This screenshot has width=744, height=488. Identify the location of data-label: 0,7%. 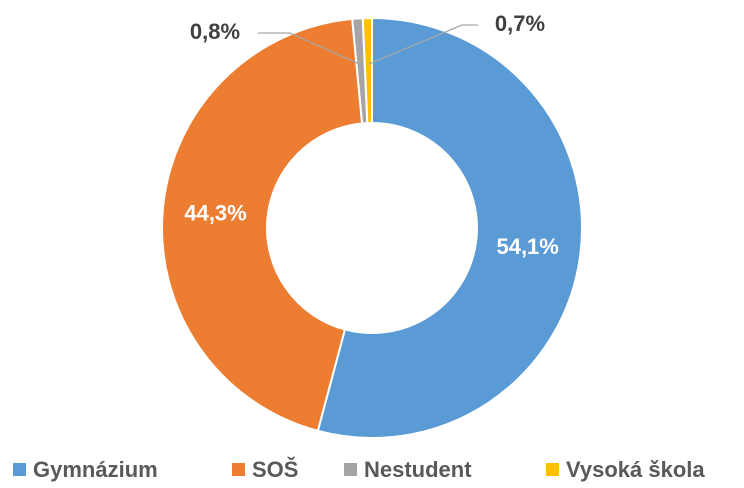
(520, 23).